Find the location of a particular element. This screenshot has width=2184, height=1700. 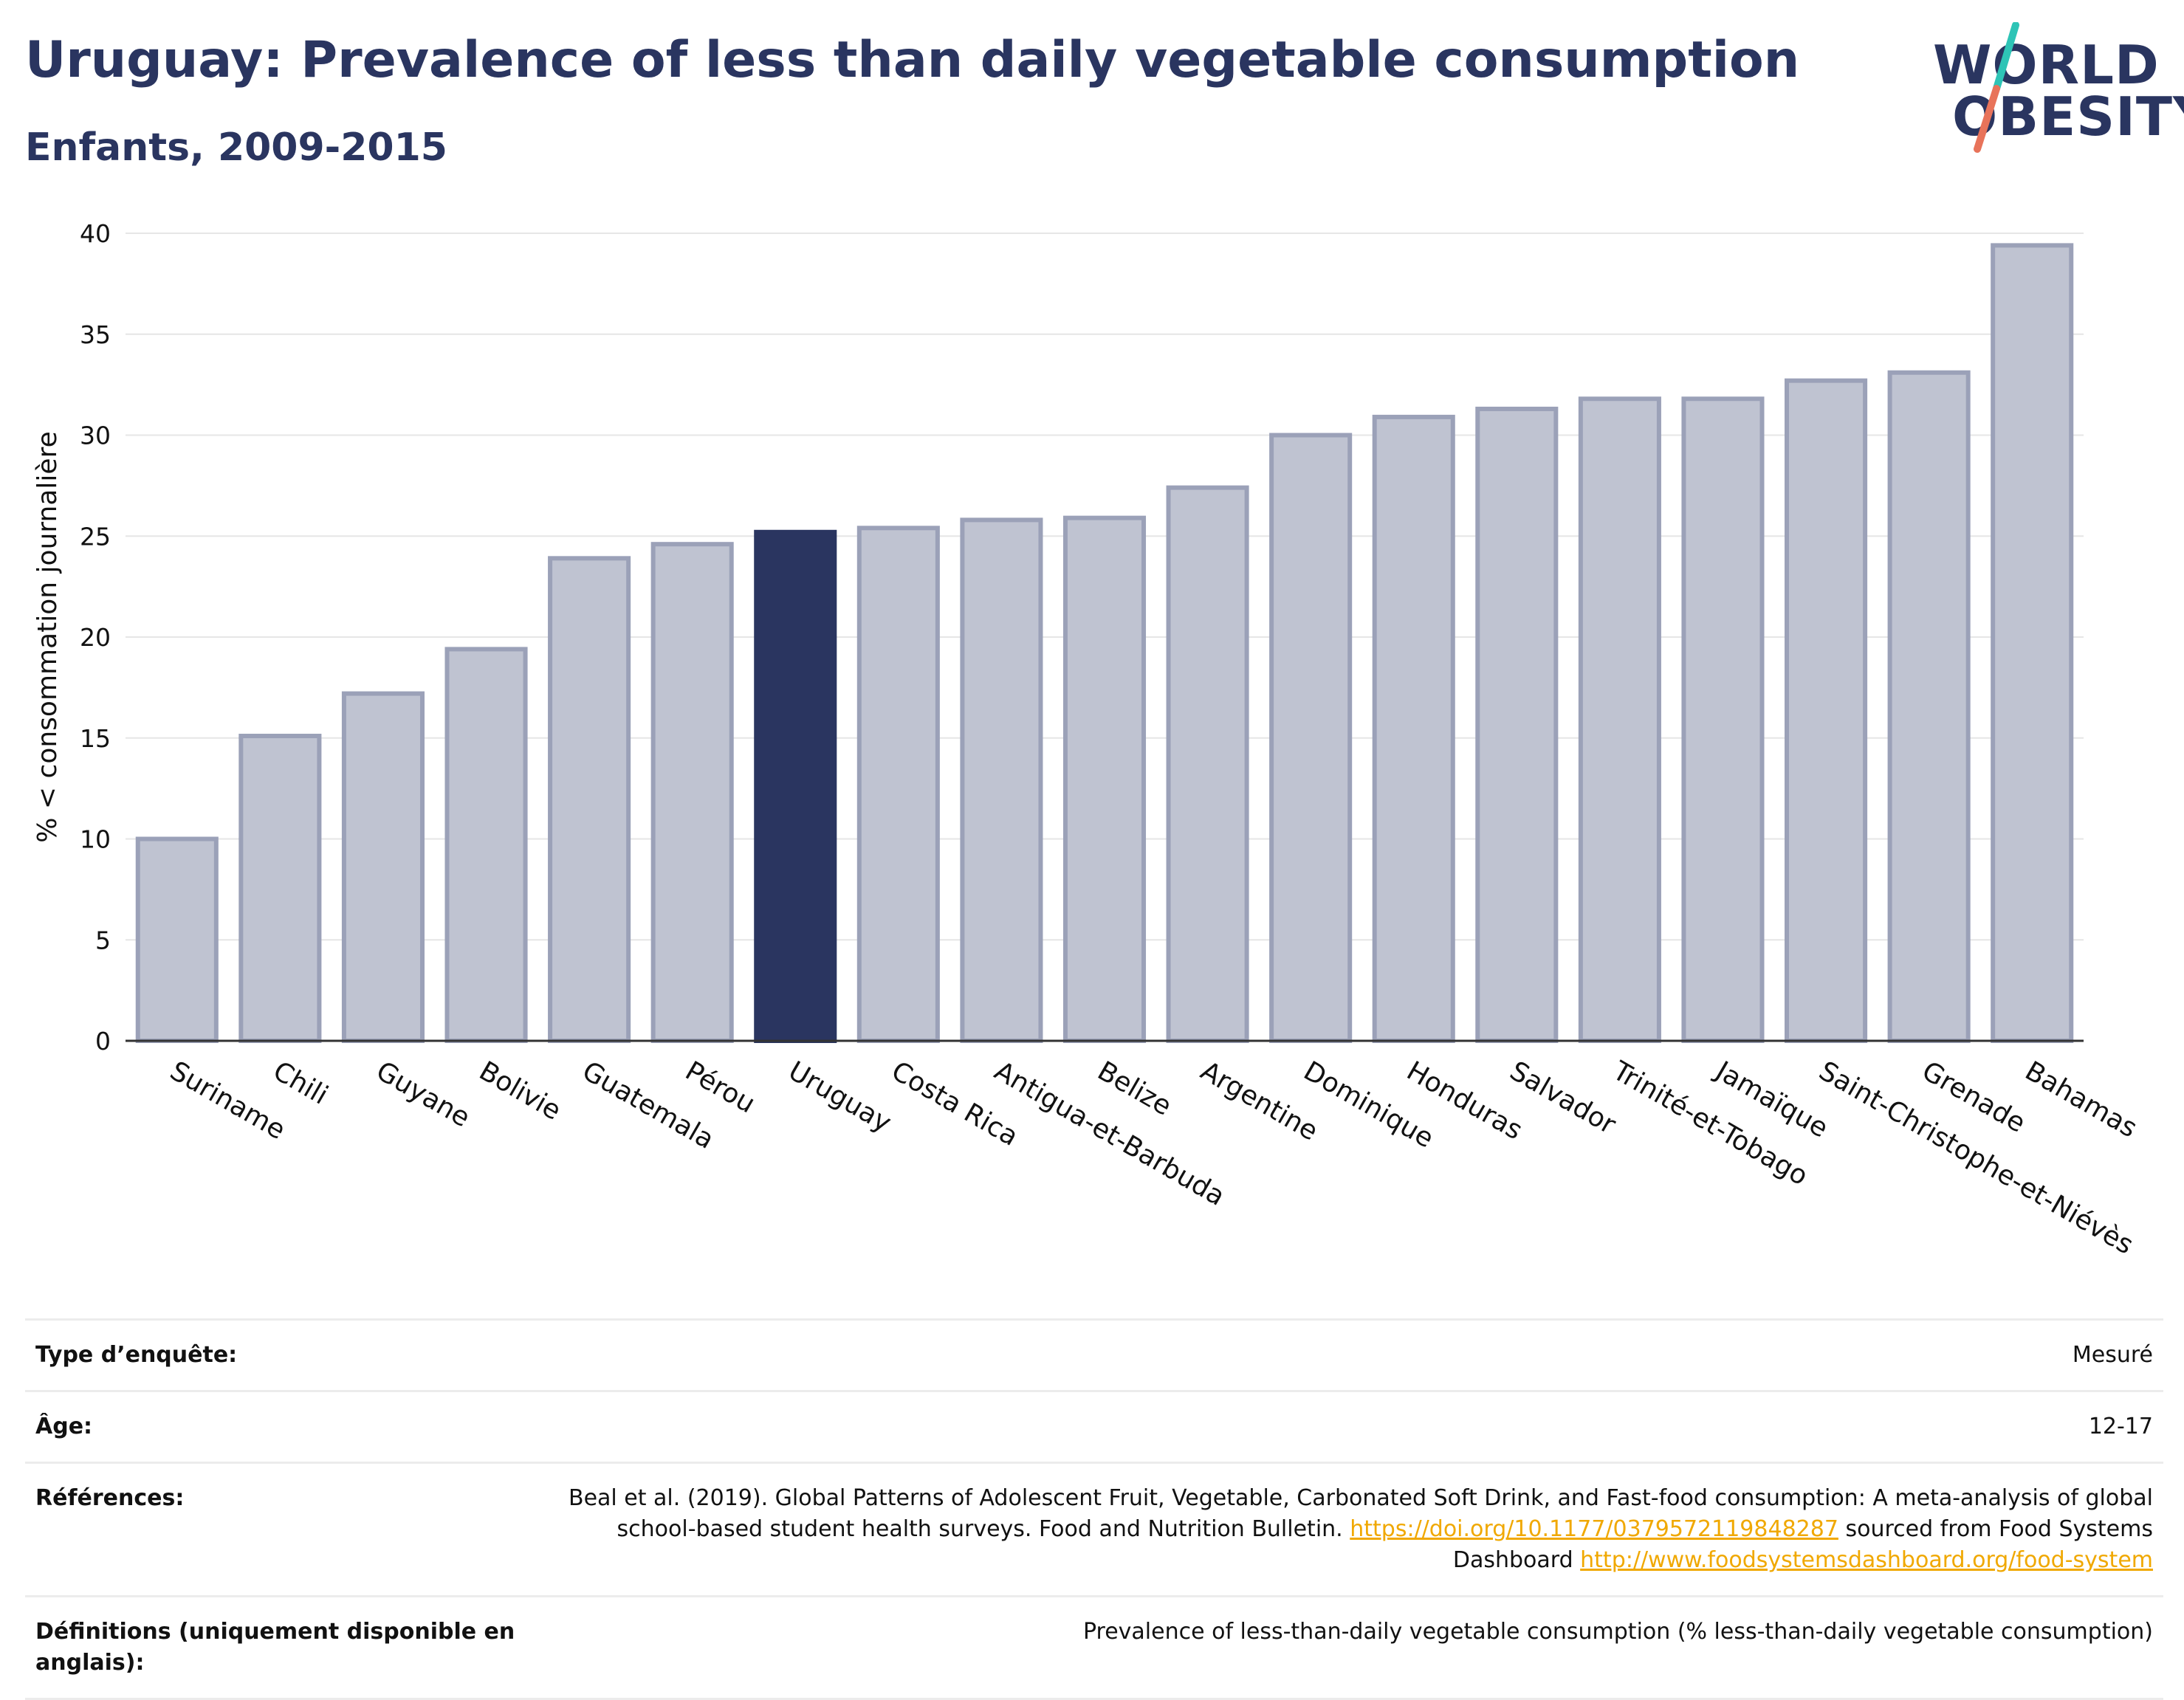

reference-text: sourced from Food Systems Dashboard is located at coordinates (1803, 1544).